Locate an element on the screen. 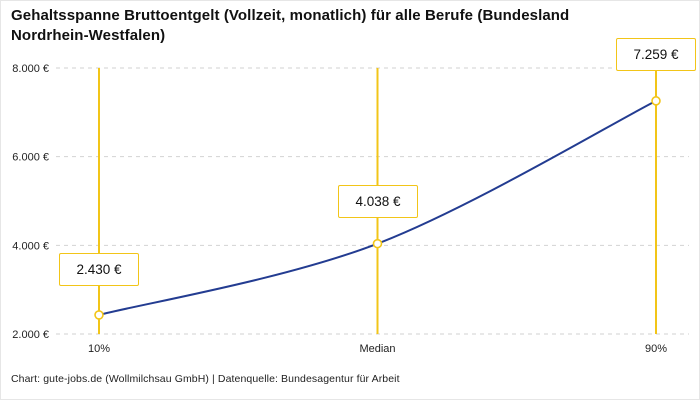 This screenshot has height=400, width=700. annotation-90th-percentile: 7.259 € is located at coordinates (656, 54).